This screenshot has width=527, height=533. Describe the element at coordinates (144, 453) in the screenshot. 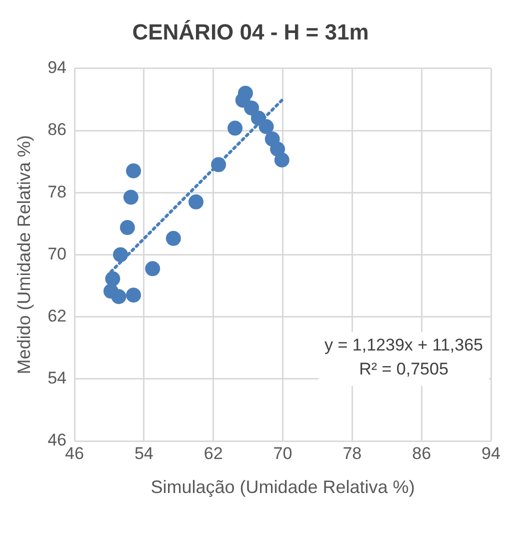

I see `x-tick-label: 54` at that location.